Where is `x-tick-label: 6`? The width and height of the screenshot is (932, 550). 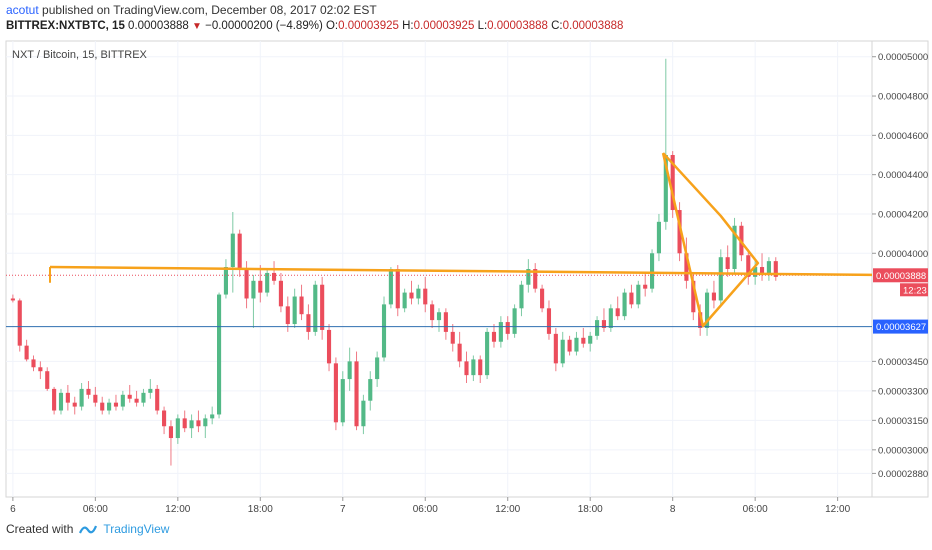
x-tick-label: 6 is located at coordinates (13, 509).